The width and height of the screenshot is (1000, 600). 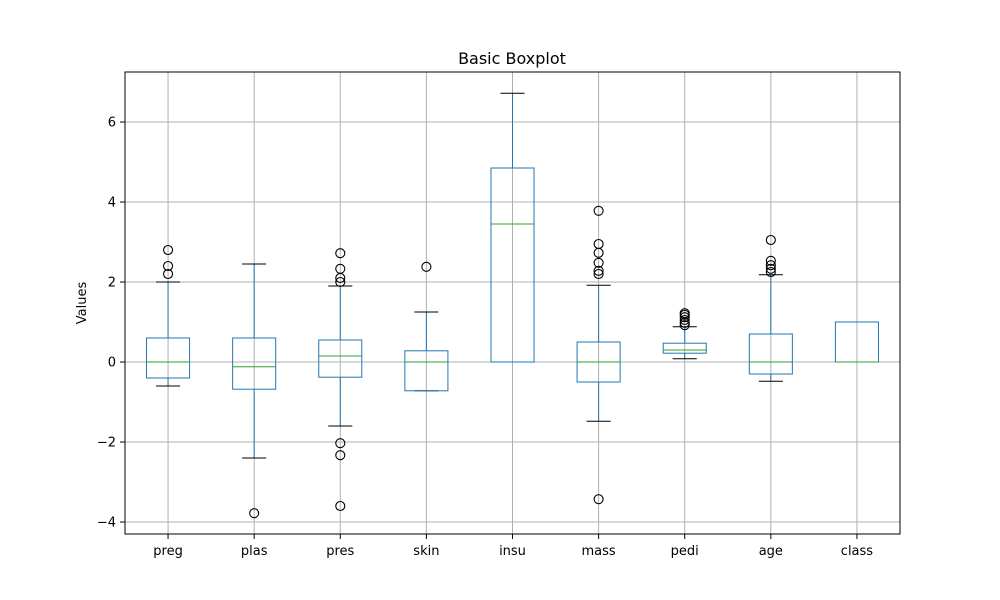 What do you see at coordinates (512, 58) in the screenshot?
I see `chart-title: Basic Boxplot` at bounding box center [512, 58].